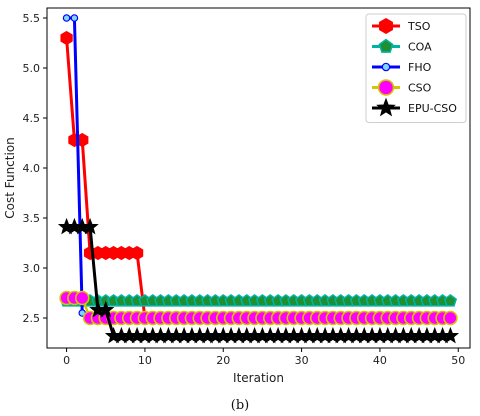 The image size is (480, 416). Describe the element at coordinates (32, 268) in the screenshot. I see `y-tick-label: 3.0` at that location.